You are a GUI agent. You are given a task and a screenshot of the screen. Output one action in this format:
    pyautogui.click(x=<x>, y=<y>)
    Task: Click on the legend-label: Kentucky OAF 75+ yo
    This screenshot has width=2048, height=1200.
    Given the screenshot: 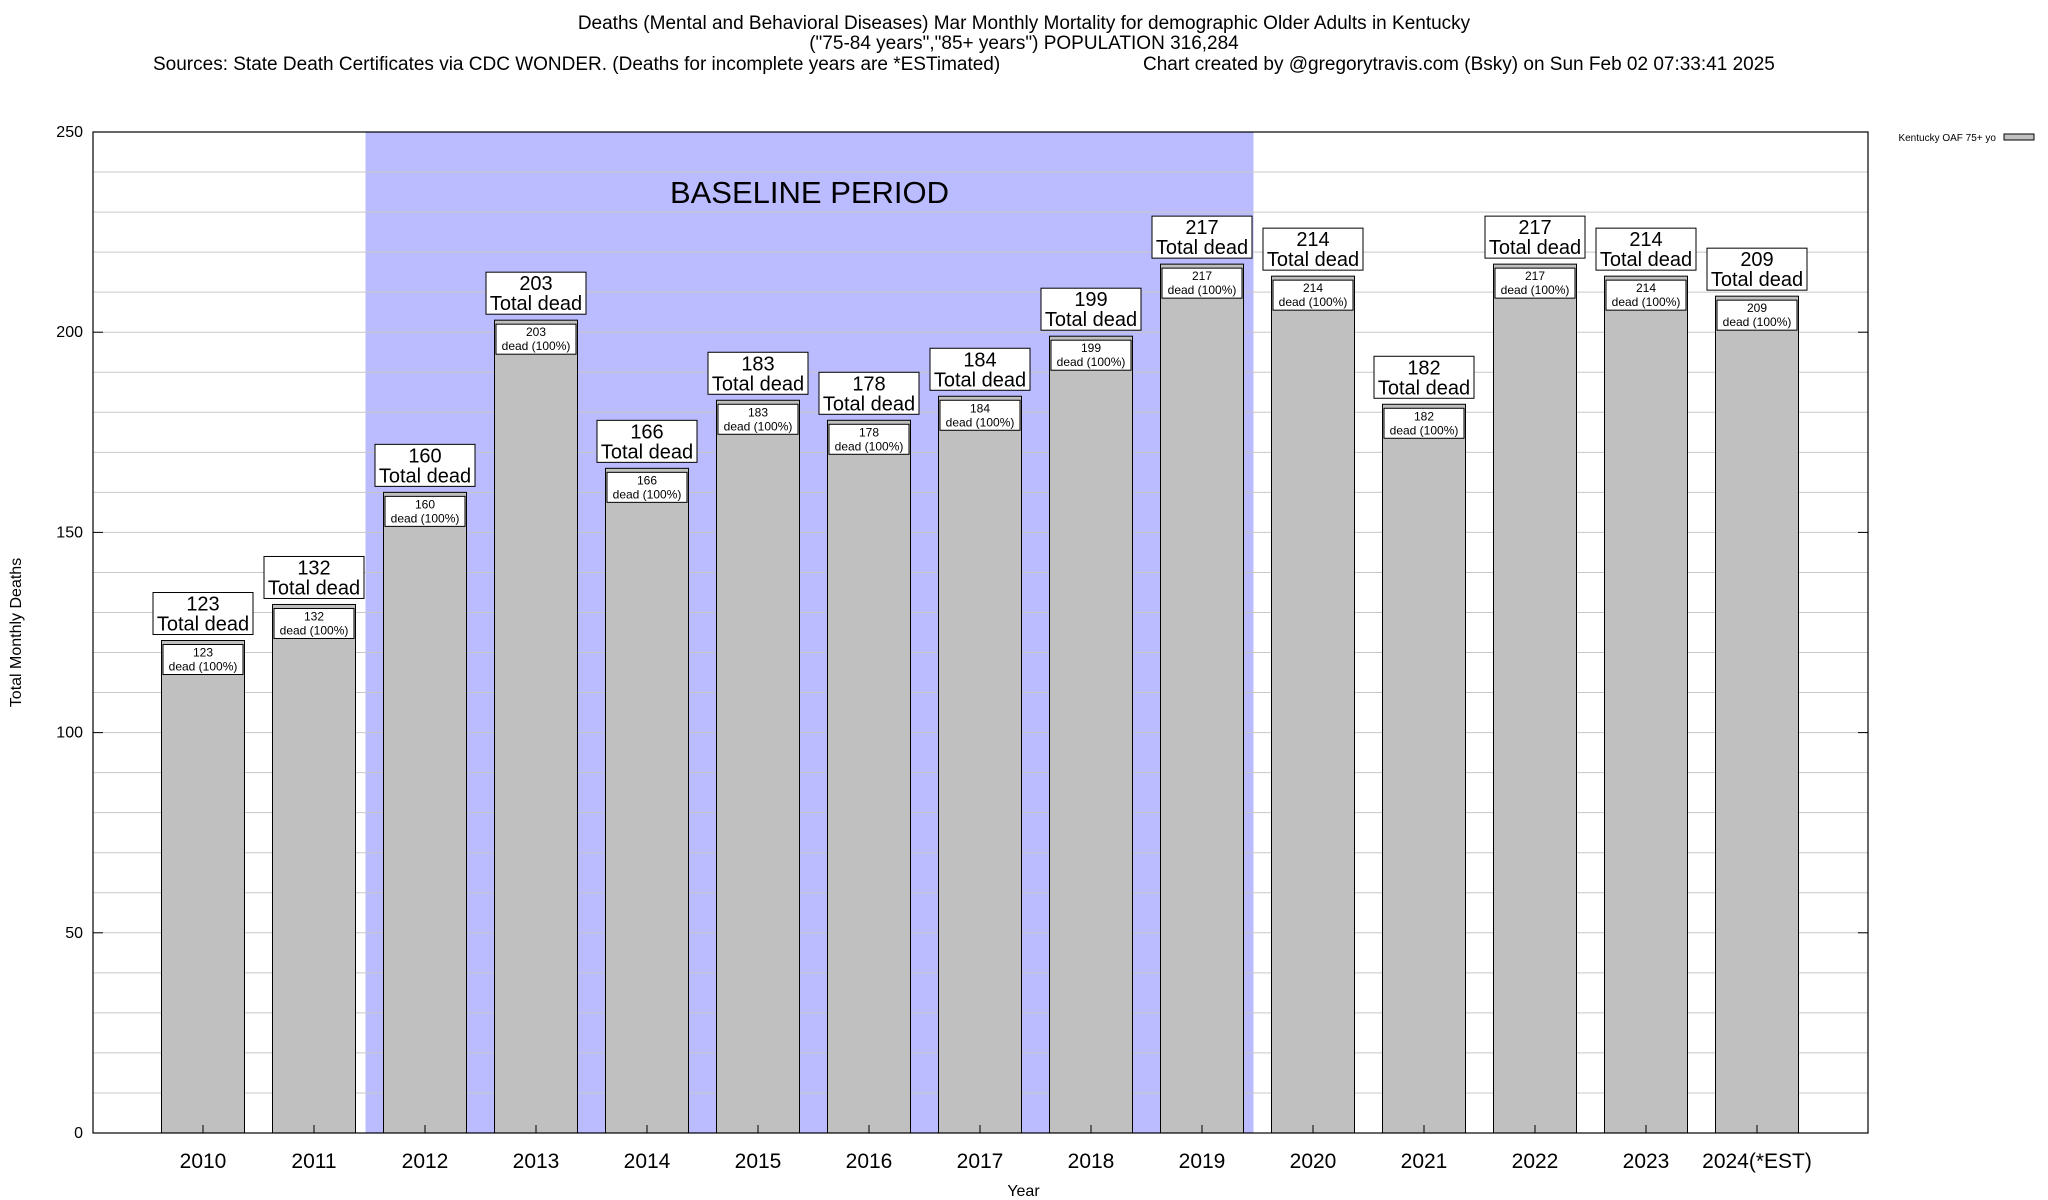 What is the action you would take?
    pyautogui.click(x=1947, y=138)
    